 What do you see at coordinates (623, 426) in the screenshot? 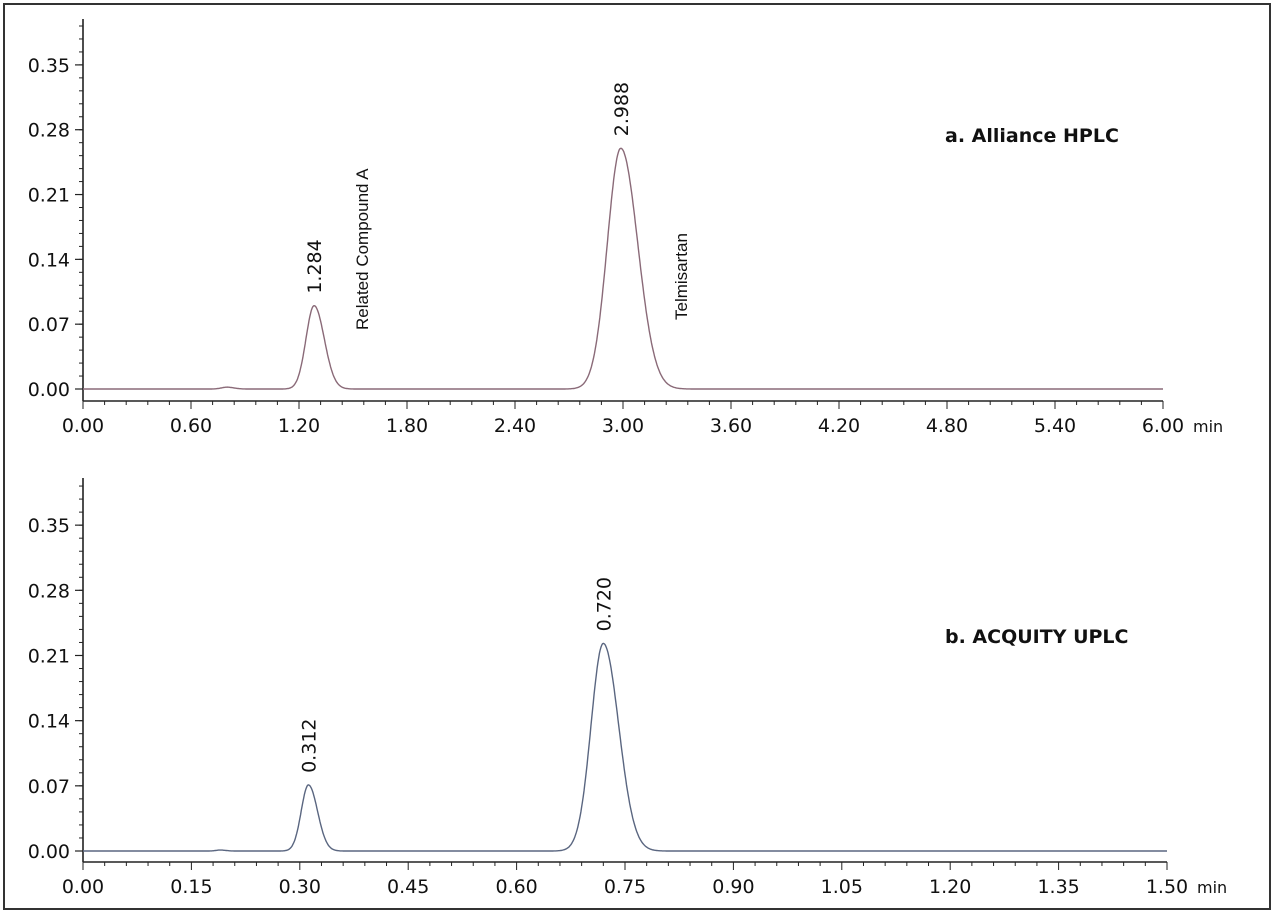
I see `x-tick-label: 3.00` at bounding box center [623, 426].